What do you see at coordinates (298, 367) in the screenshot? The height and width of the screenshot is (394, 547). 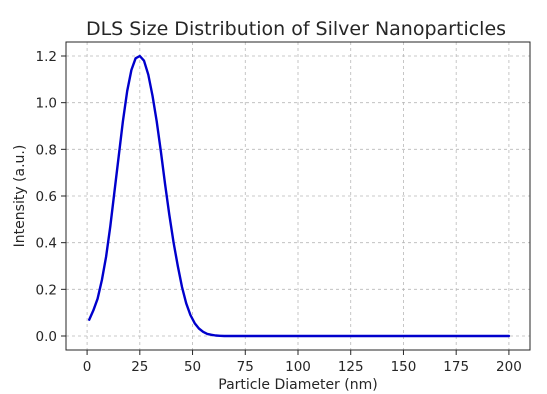 I see `x-tick-label: 100` at bounding box center [298, 367].